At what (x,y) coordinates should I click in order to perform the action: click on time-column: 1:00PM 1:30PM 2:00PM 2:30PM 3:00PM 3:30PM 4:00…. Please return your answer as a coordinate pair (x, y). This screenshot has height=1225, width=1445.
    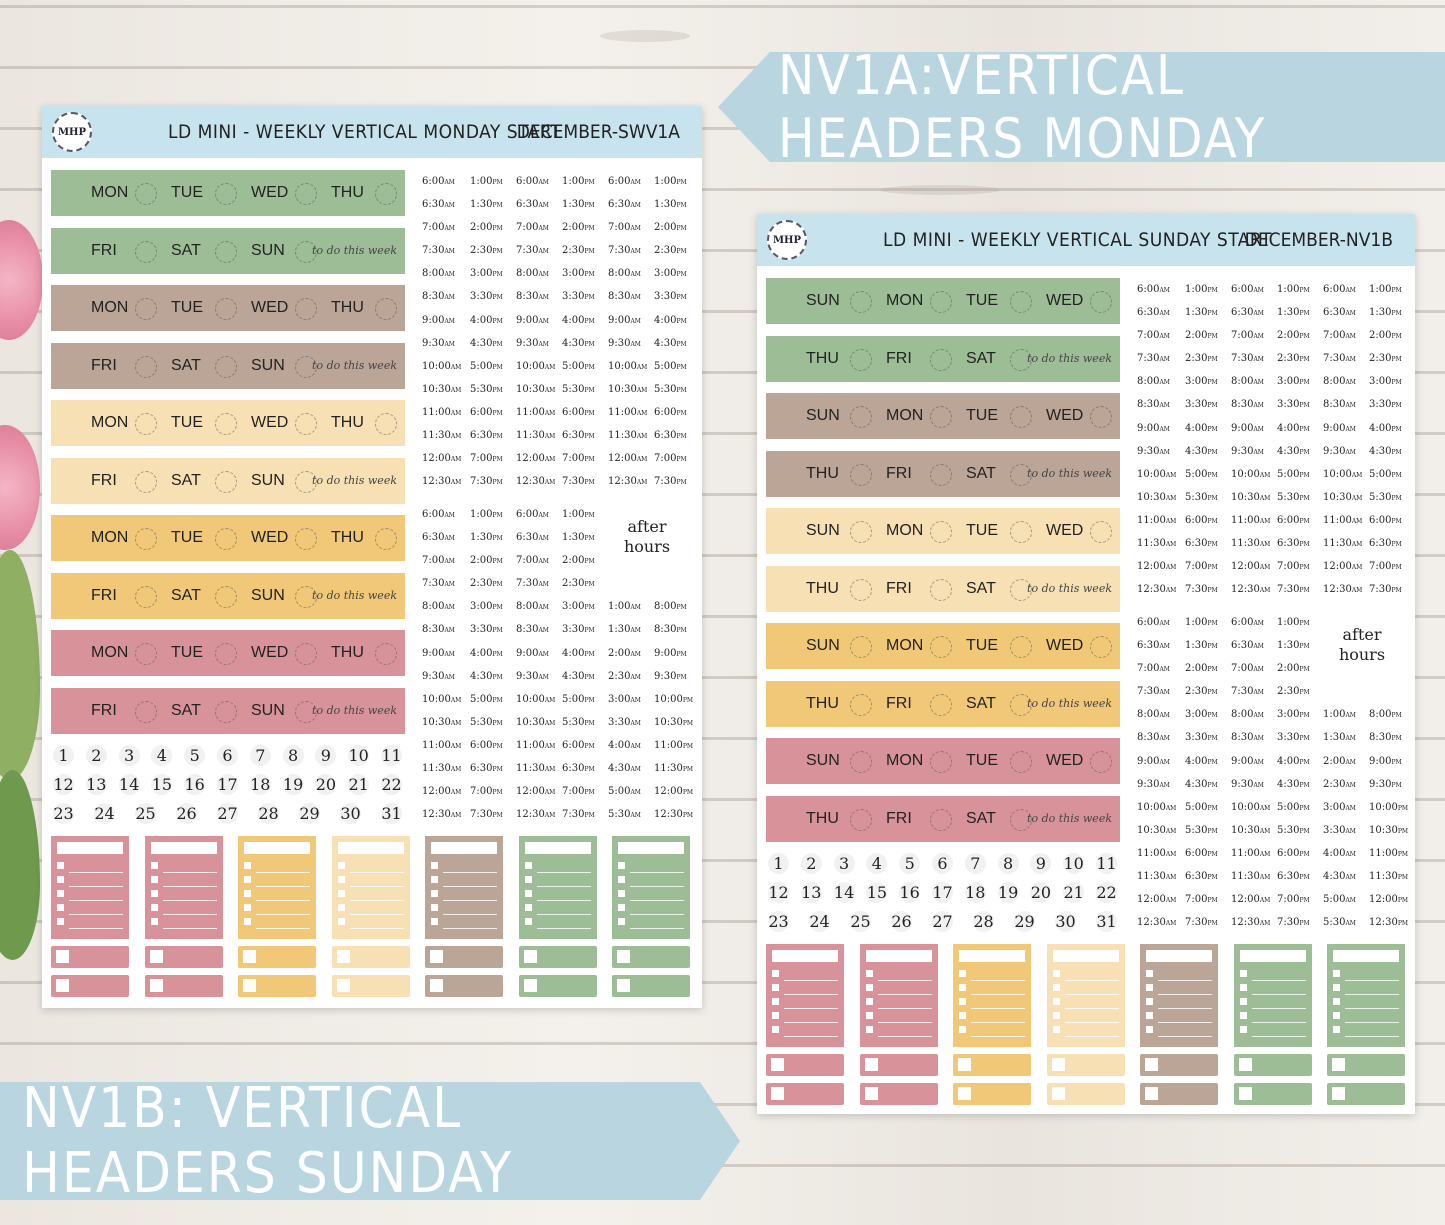
    Looking at the image, I should click on (486, 331).